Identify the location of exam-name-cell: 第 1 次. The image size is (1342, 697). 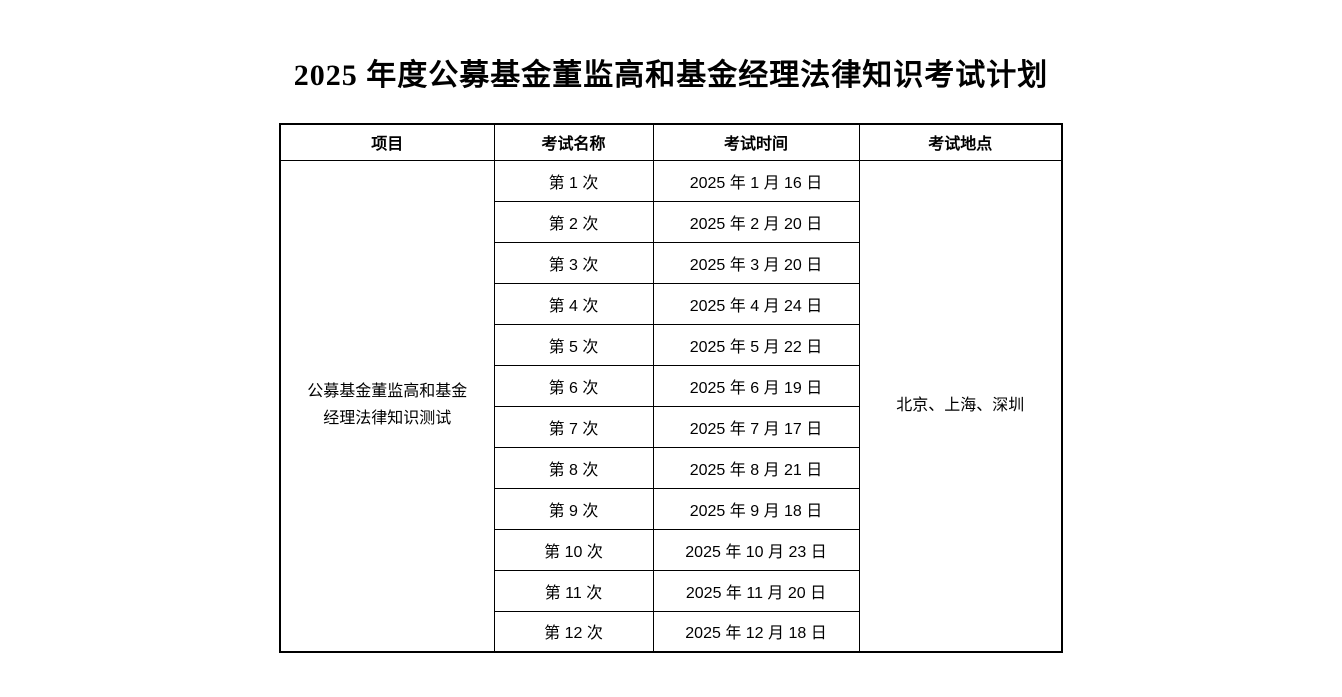
(573, 180).